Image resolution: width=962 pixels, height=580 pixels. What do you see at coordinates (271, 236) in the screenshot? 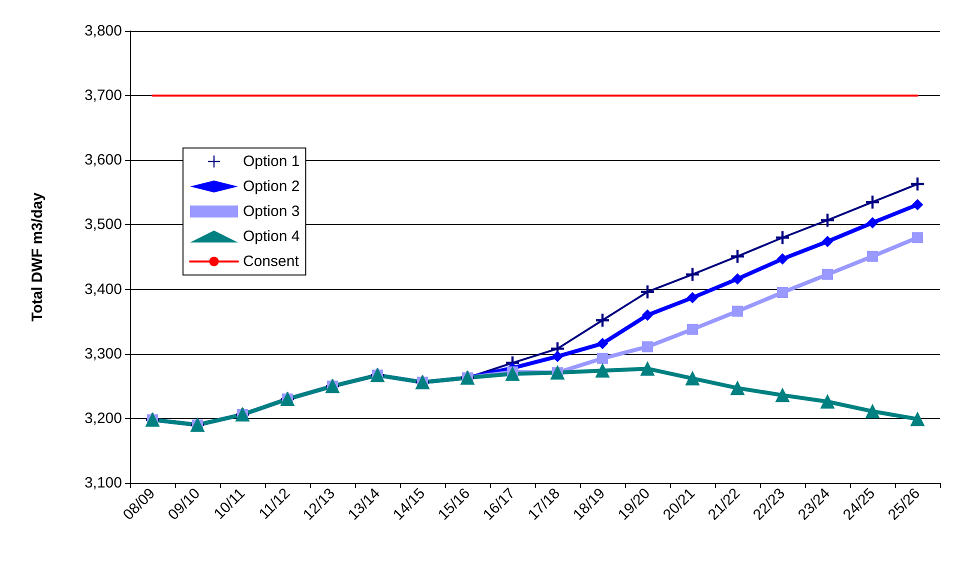
I see `legend-label: Option 4` at bounding box center [271, 236].